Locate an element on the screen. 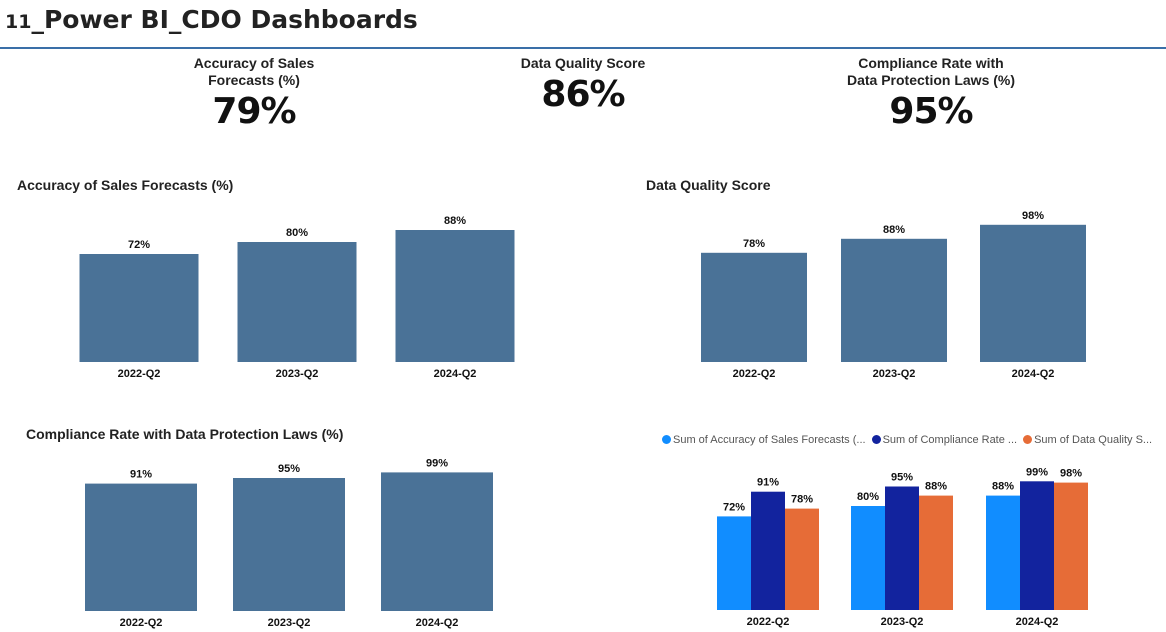 The image size is (1166, 632). kpi-label-compliance-line2: Data Protection Laws (%) is located at coordinates (931, 80).